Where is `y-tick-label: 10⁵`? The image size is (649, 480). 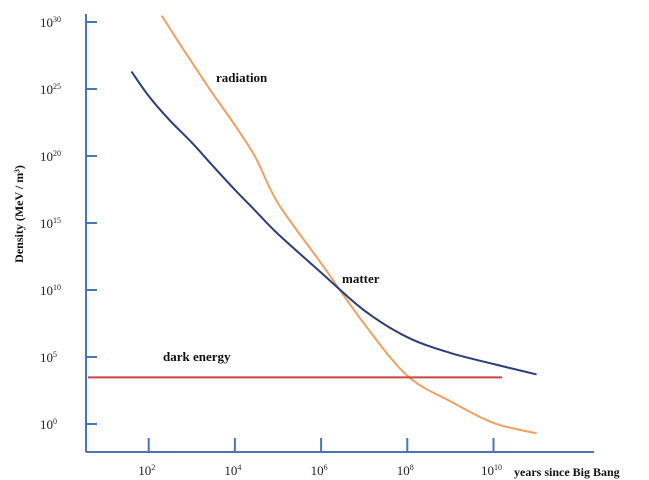 y-tick-label: 10⁵ is located at coordinates (48, 357).